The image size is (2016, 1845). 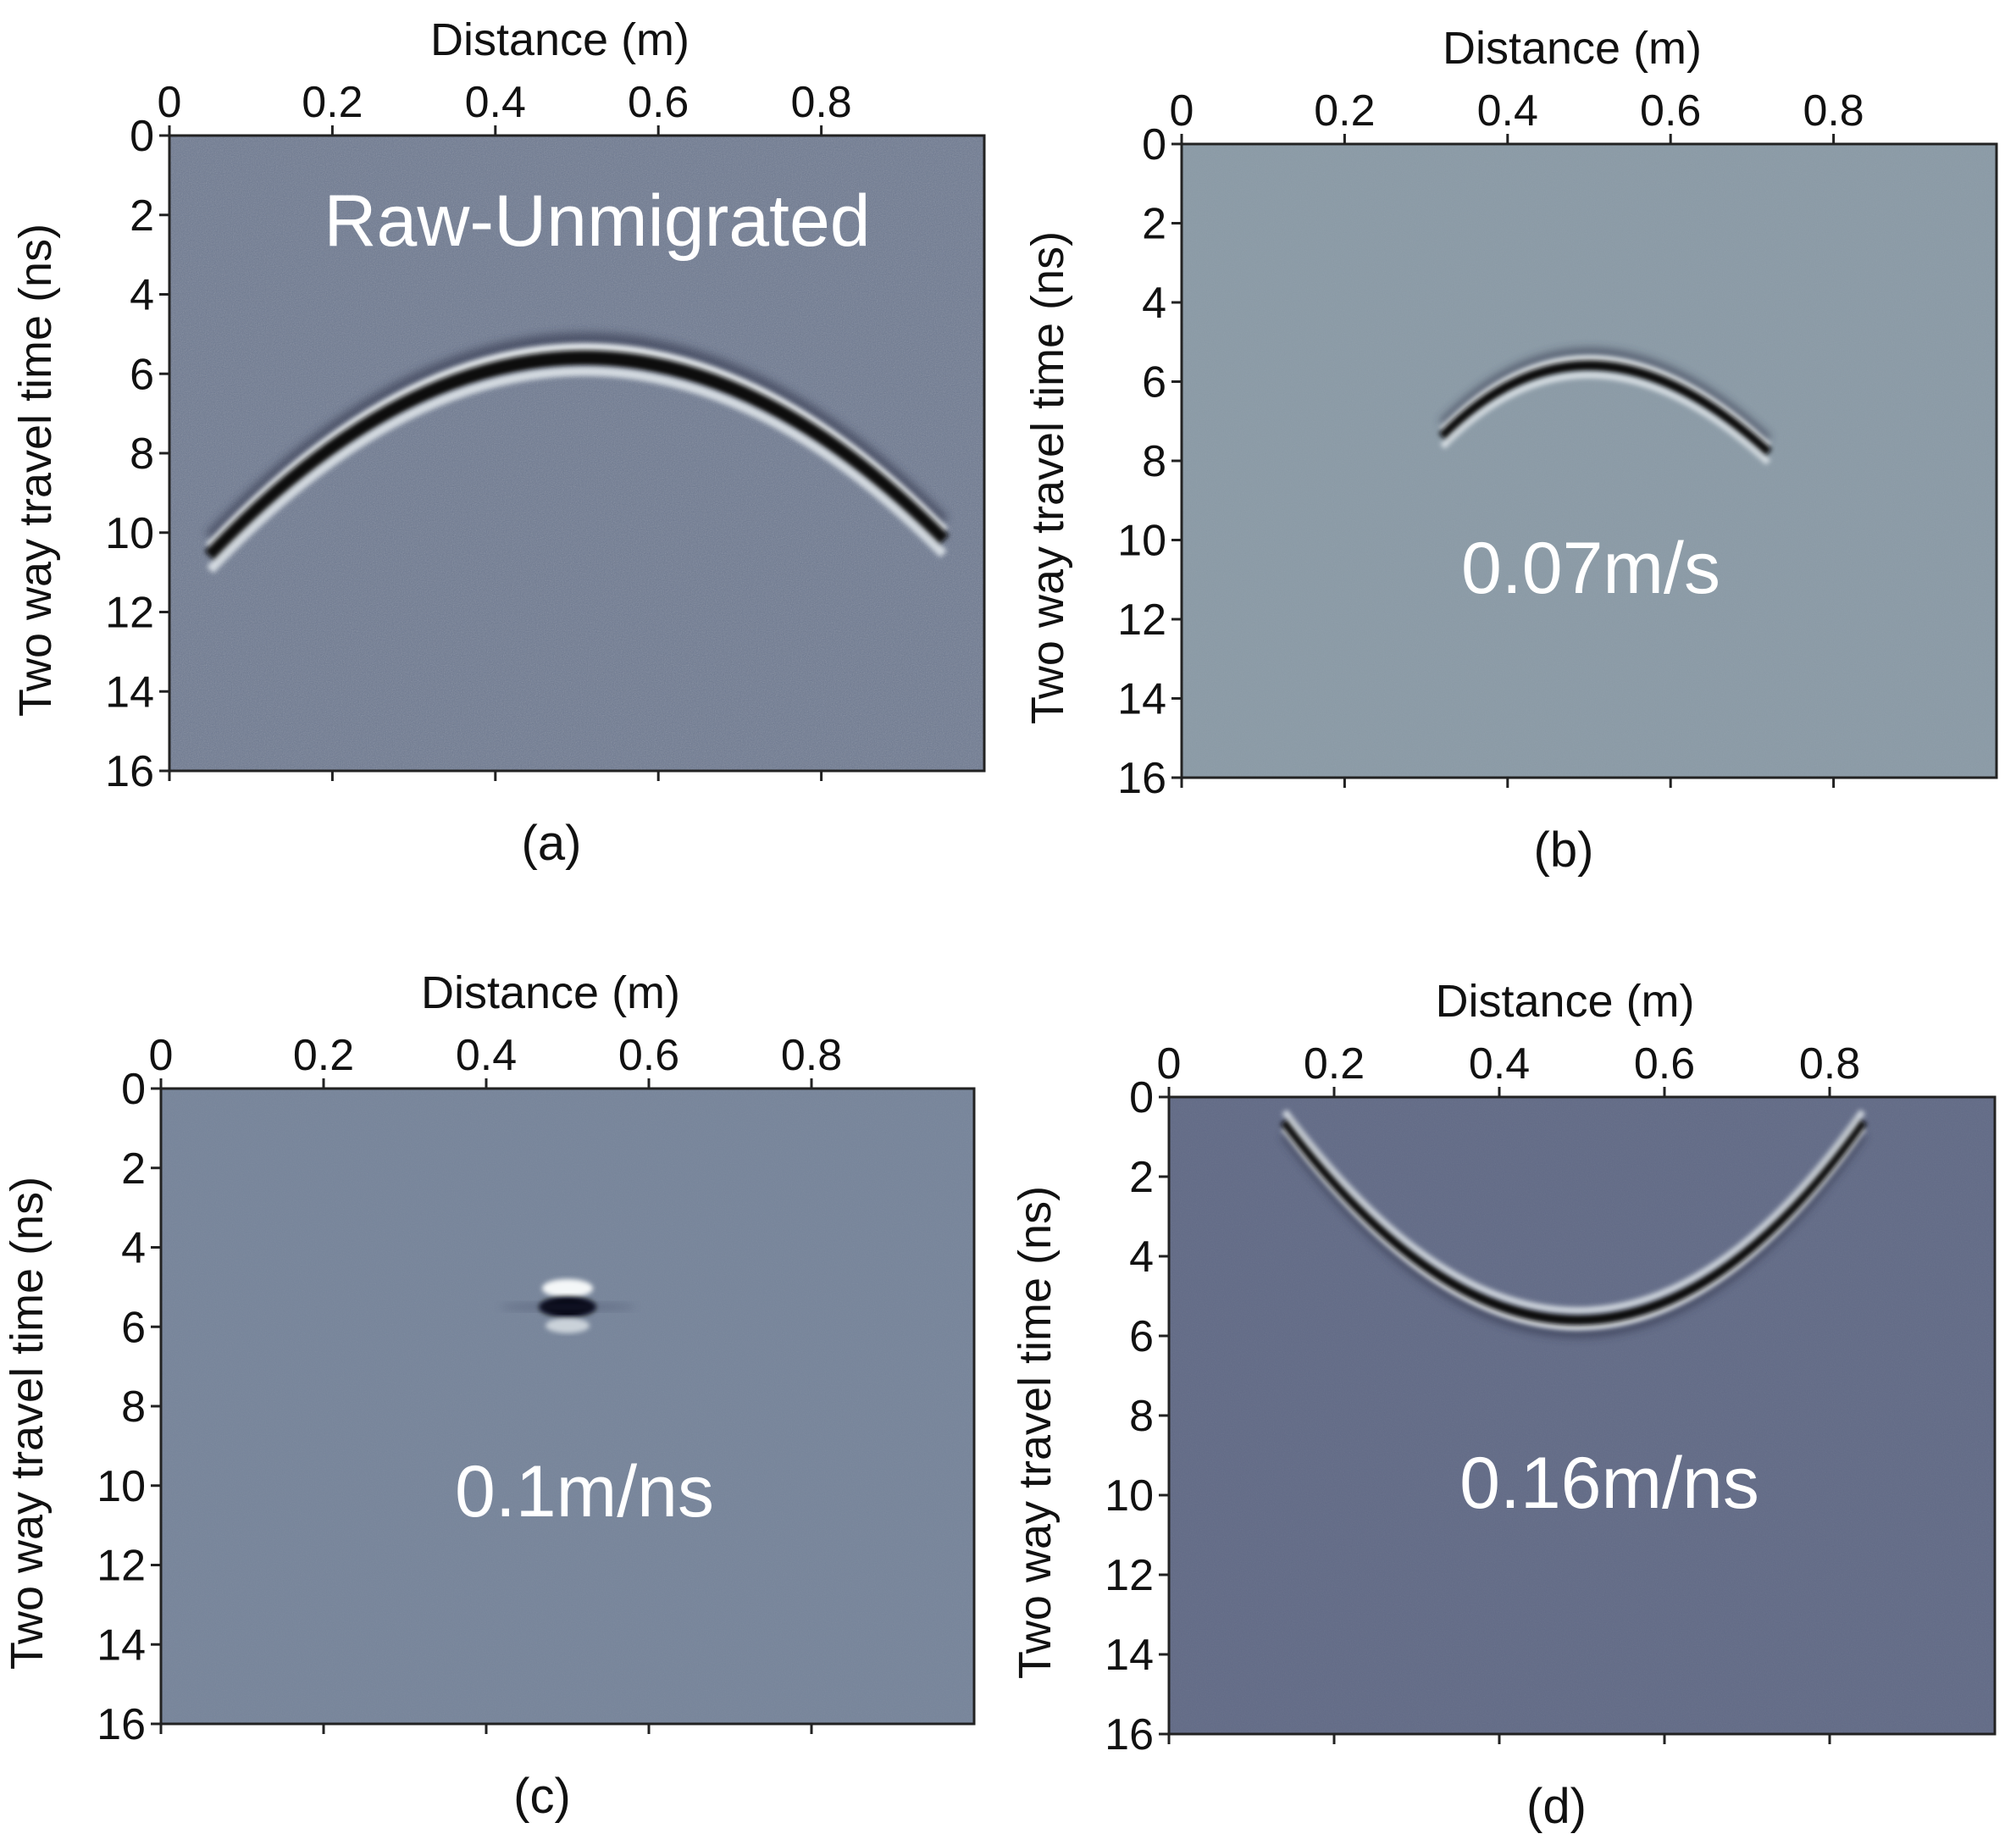 I want to click on panel-d-y-tick-label: 6, so click(x=1141, y=1336).